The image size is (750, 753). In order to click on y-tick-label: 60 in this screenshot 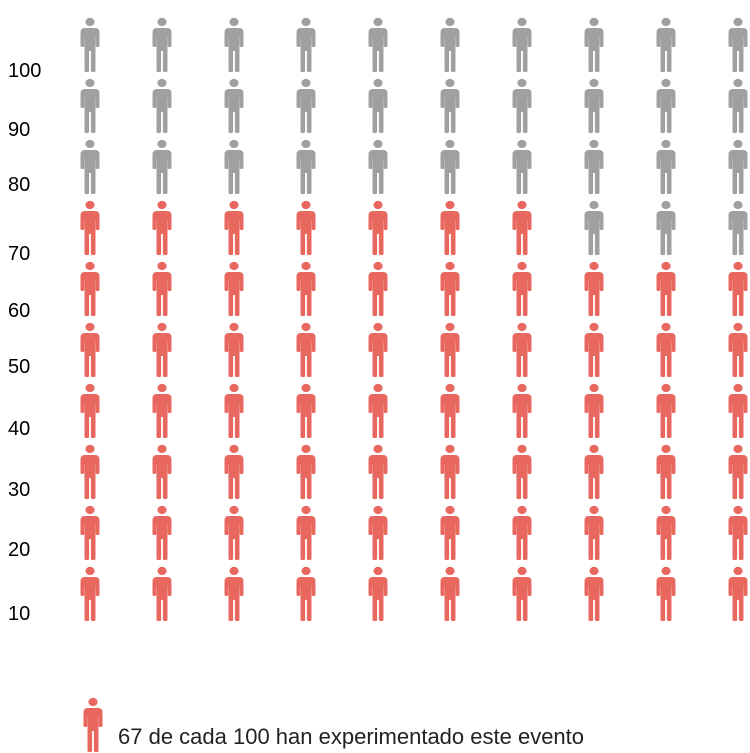, I will do `click(19, 311)`.